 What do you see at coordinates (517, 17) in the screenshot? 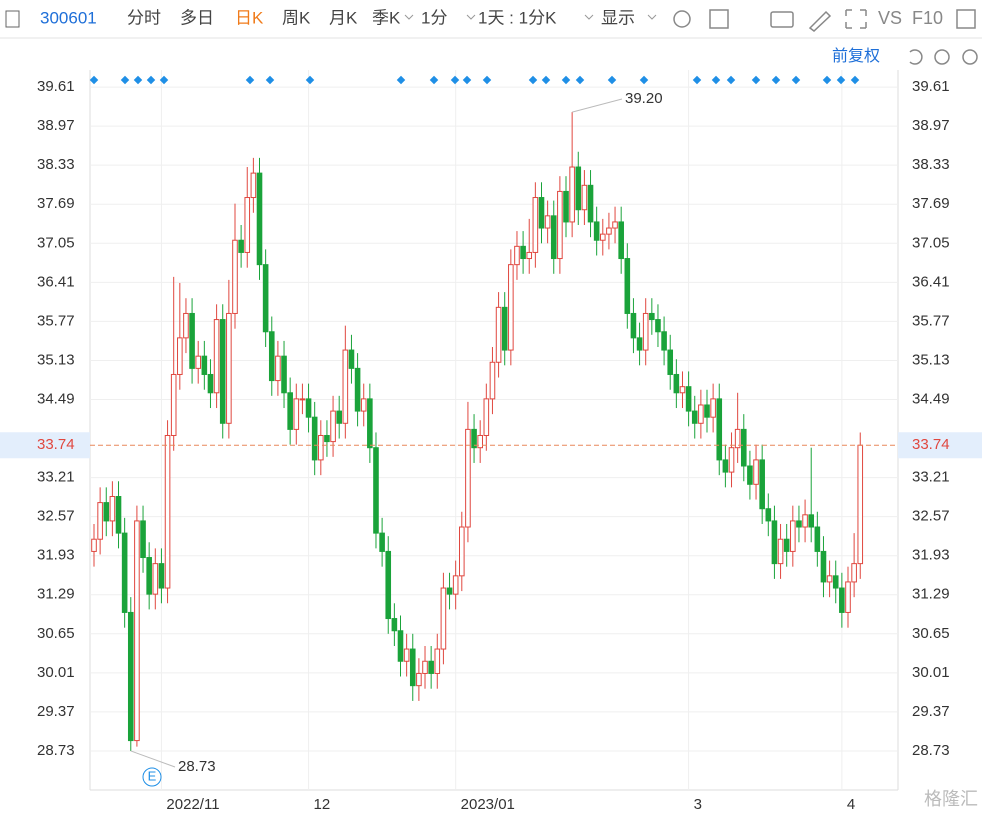
I see `toolbar-tab: 1天 : 1分K` at bounding box center [517, 17].